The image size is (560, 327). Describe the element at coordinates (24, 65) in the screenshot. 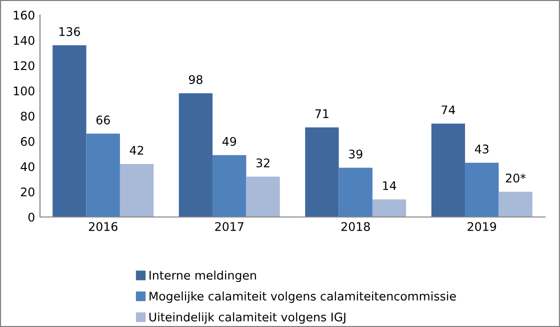

I see `y-tick-label: 120` at that location.